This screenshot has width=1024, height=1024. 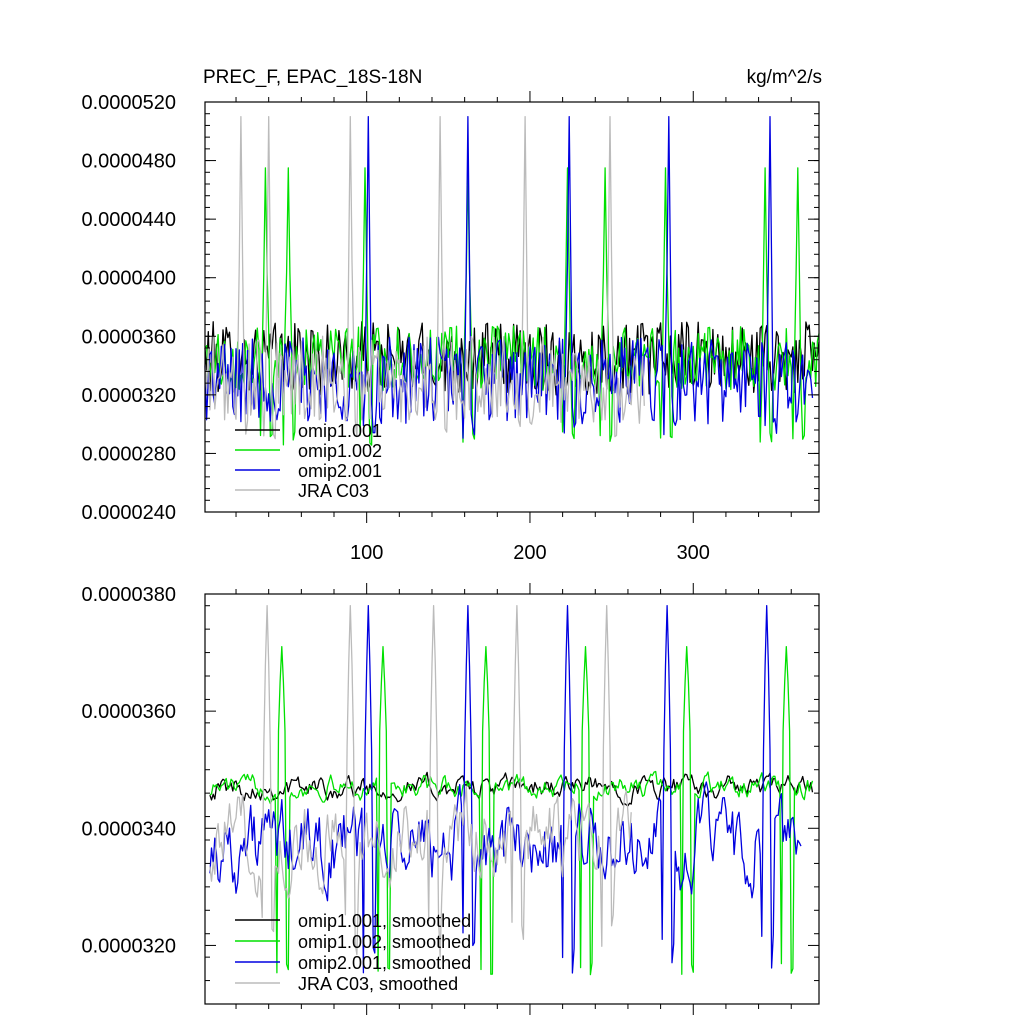 I want to click on legend-label-omip2-001-smoothed: omip2.001, smoothed, so click(x=384, y=963).